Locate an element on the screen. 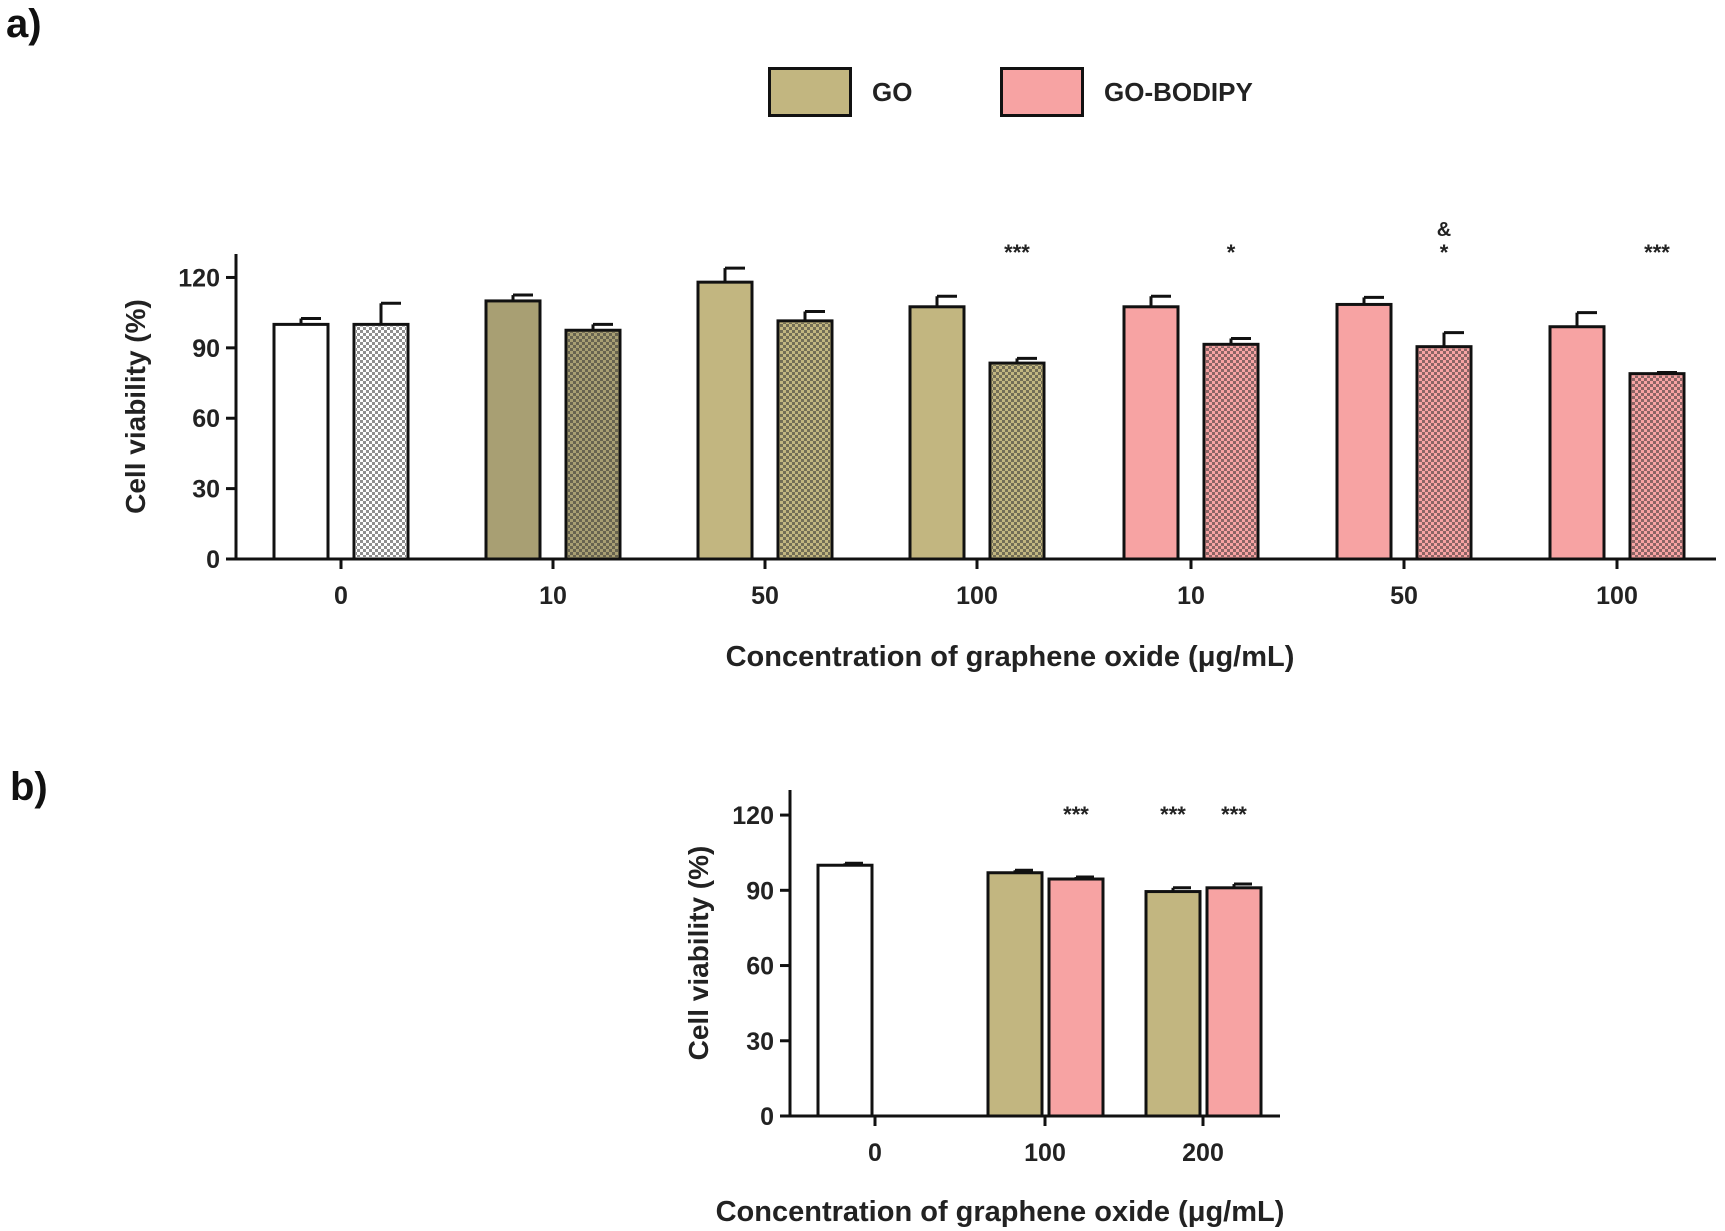 The width and height of the screenshot is (1725, 1231). legend-swatch-go-bodipy is located at coordinates (1042, 92).